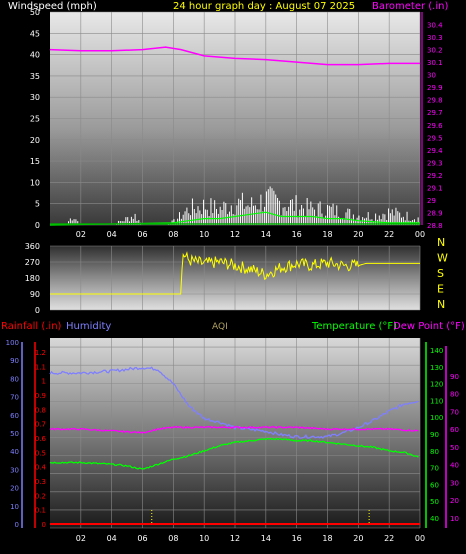 The image size is (466, 554). I want to click on humidity-tick-label: 20, so click(14, 489).